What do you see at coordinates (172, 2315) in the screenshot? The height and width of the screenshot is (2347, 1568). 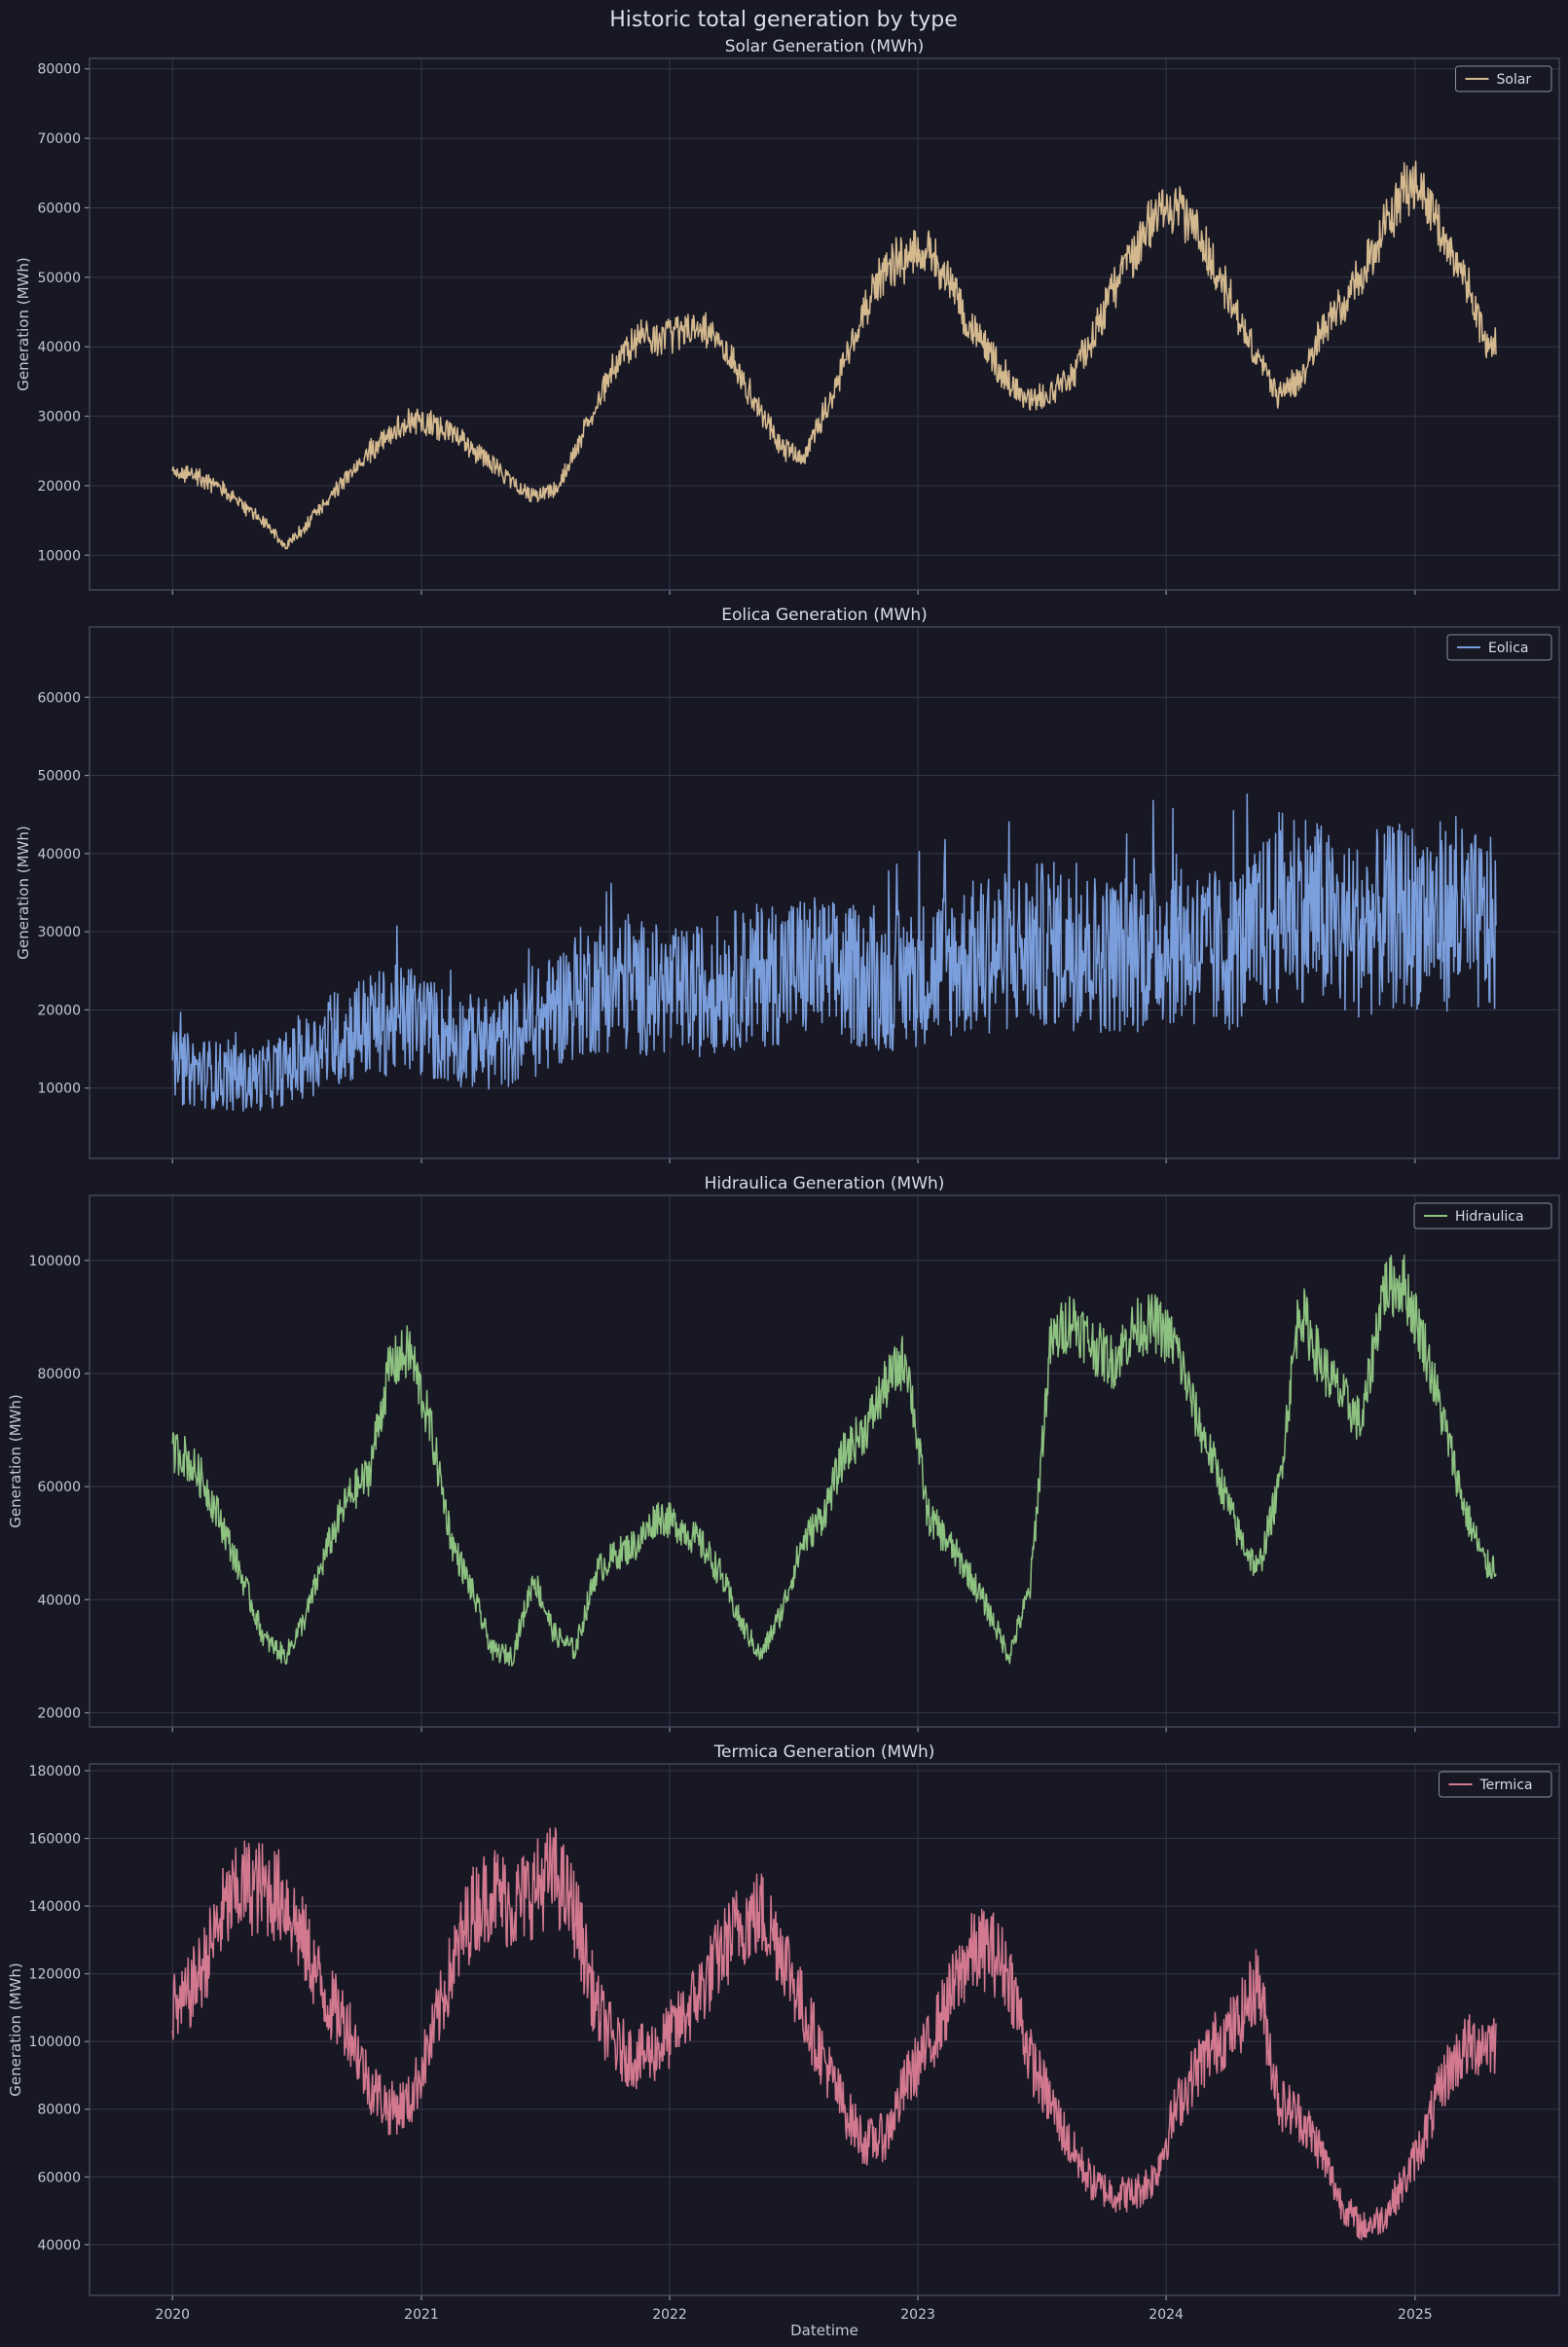 I see `x-tick-label: 2020` at bounding box center [172, 2315].